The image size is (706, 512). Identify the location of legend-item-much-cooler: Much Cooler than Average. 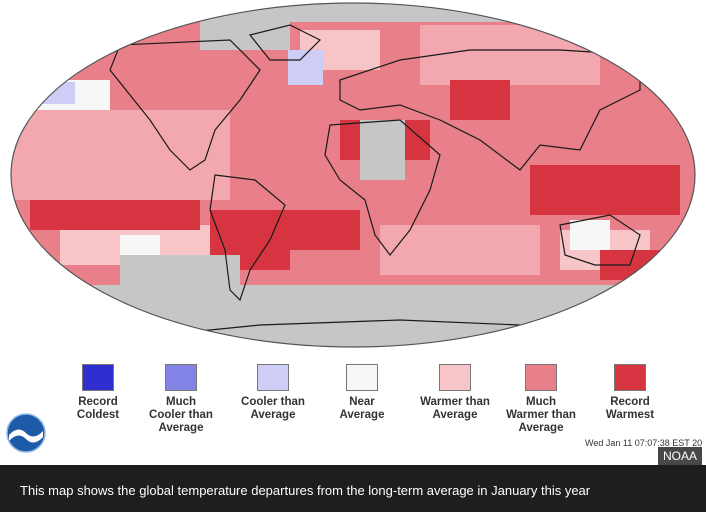
(181, 399).